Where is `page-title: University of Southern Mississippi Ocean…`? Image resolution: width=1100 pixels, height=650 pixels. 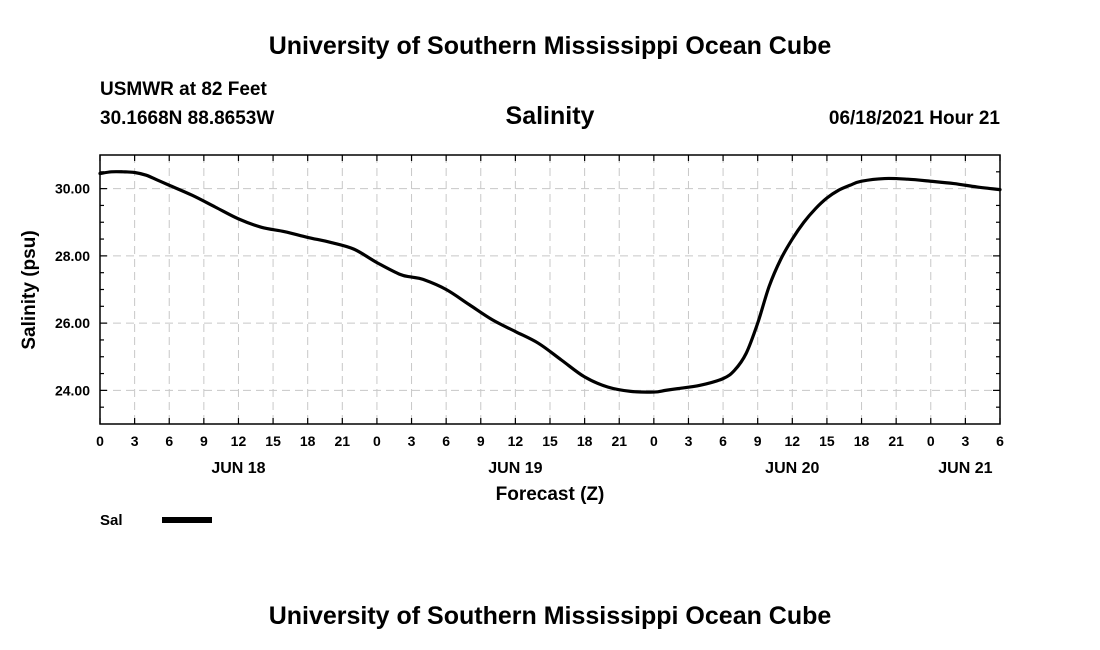
page-title: University of Southern Mississippi Ocean… is located at coordinates (550, 46).